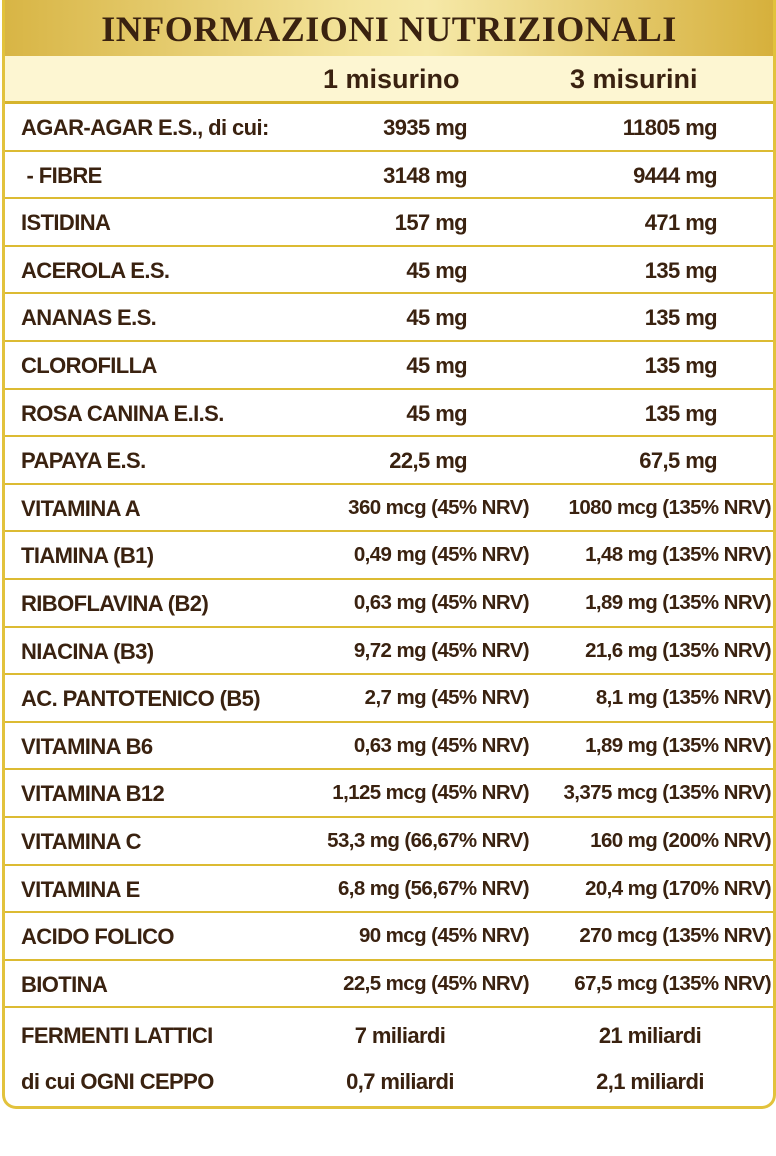 This screenshot has height=1156, width=776. What do you see at coordinates (670, 127) in the screenshot?
I see `nutrient-value: 11805 mg` at bounding box center [670, 127].